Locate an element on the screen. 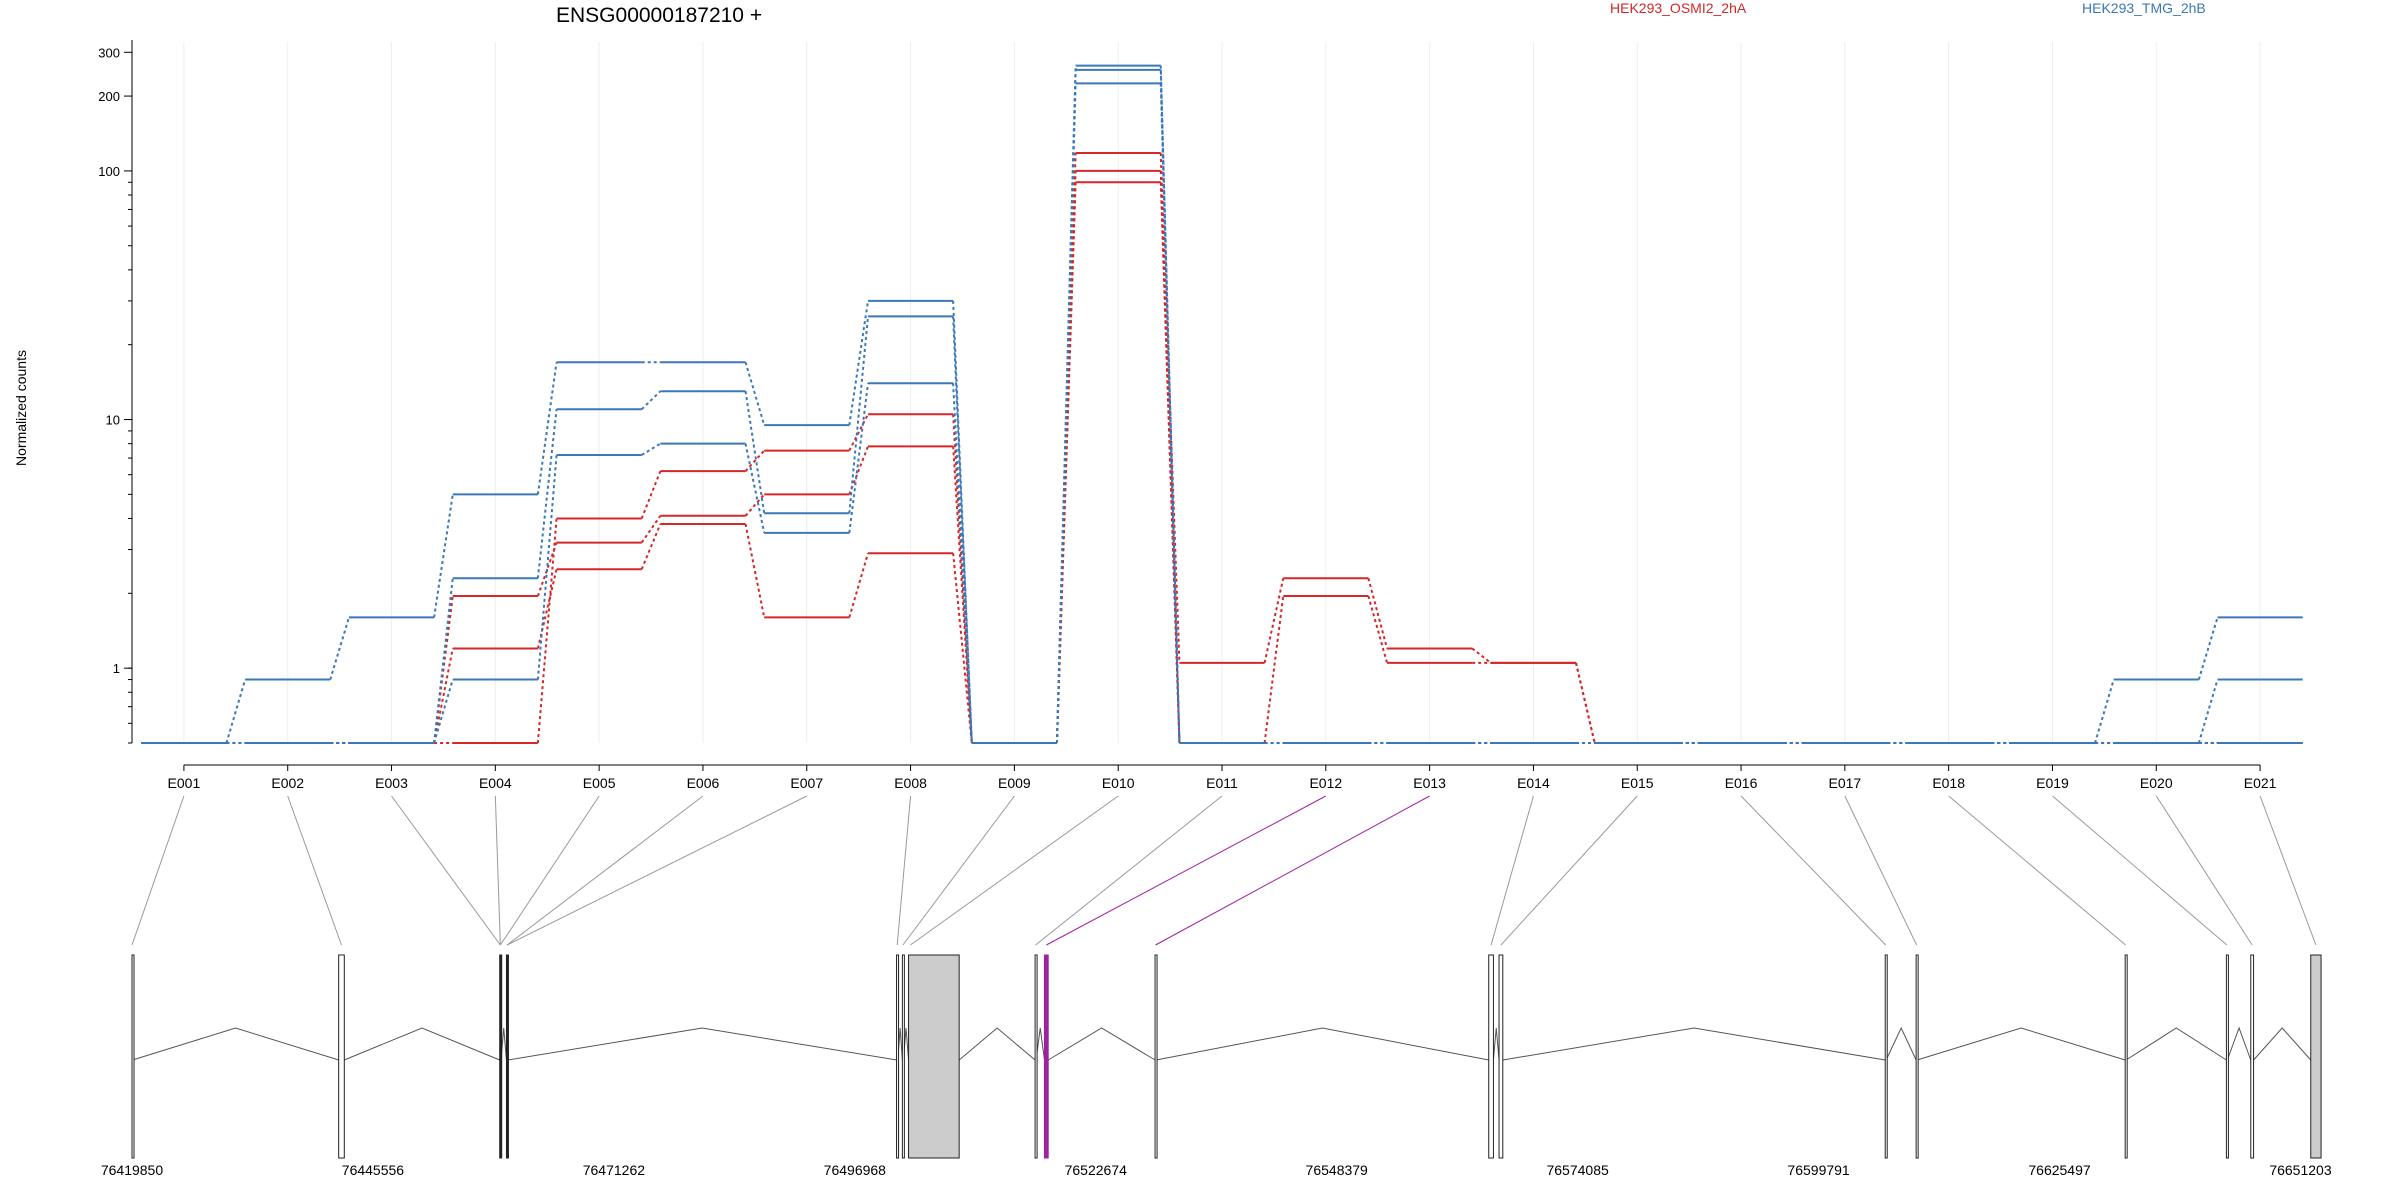  exon-link-e006 is located at coordinates (605, 870).